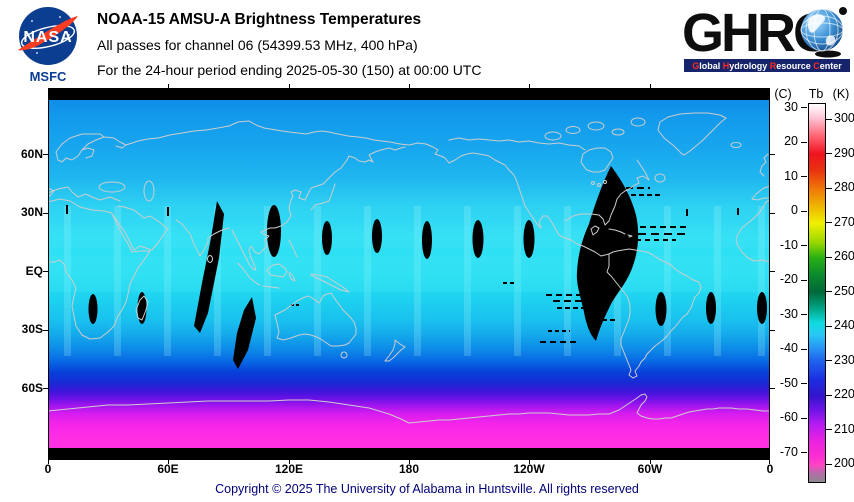  I want to click on kelvin-tick-label: 230, so click(844, 360).